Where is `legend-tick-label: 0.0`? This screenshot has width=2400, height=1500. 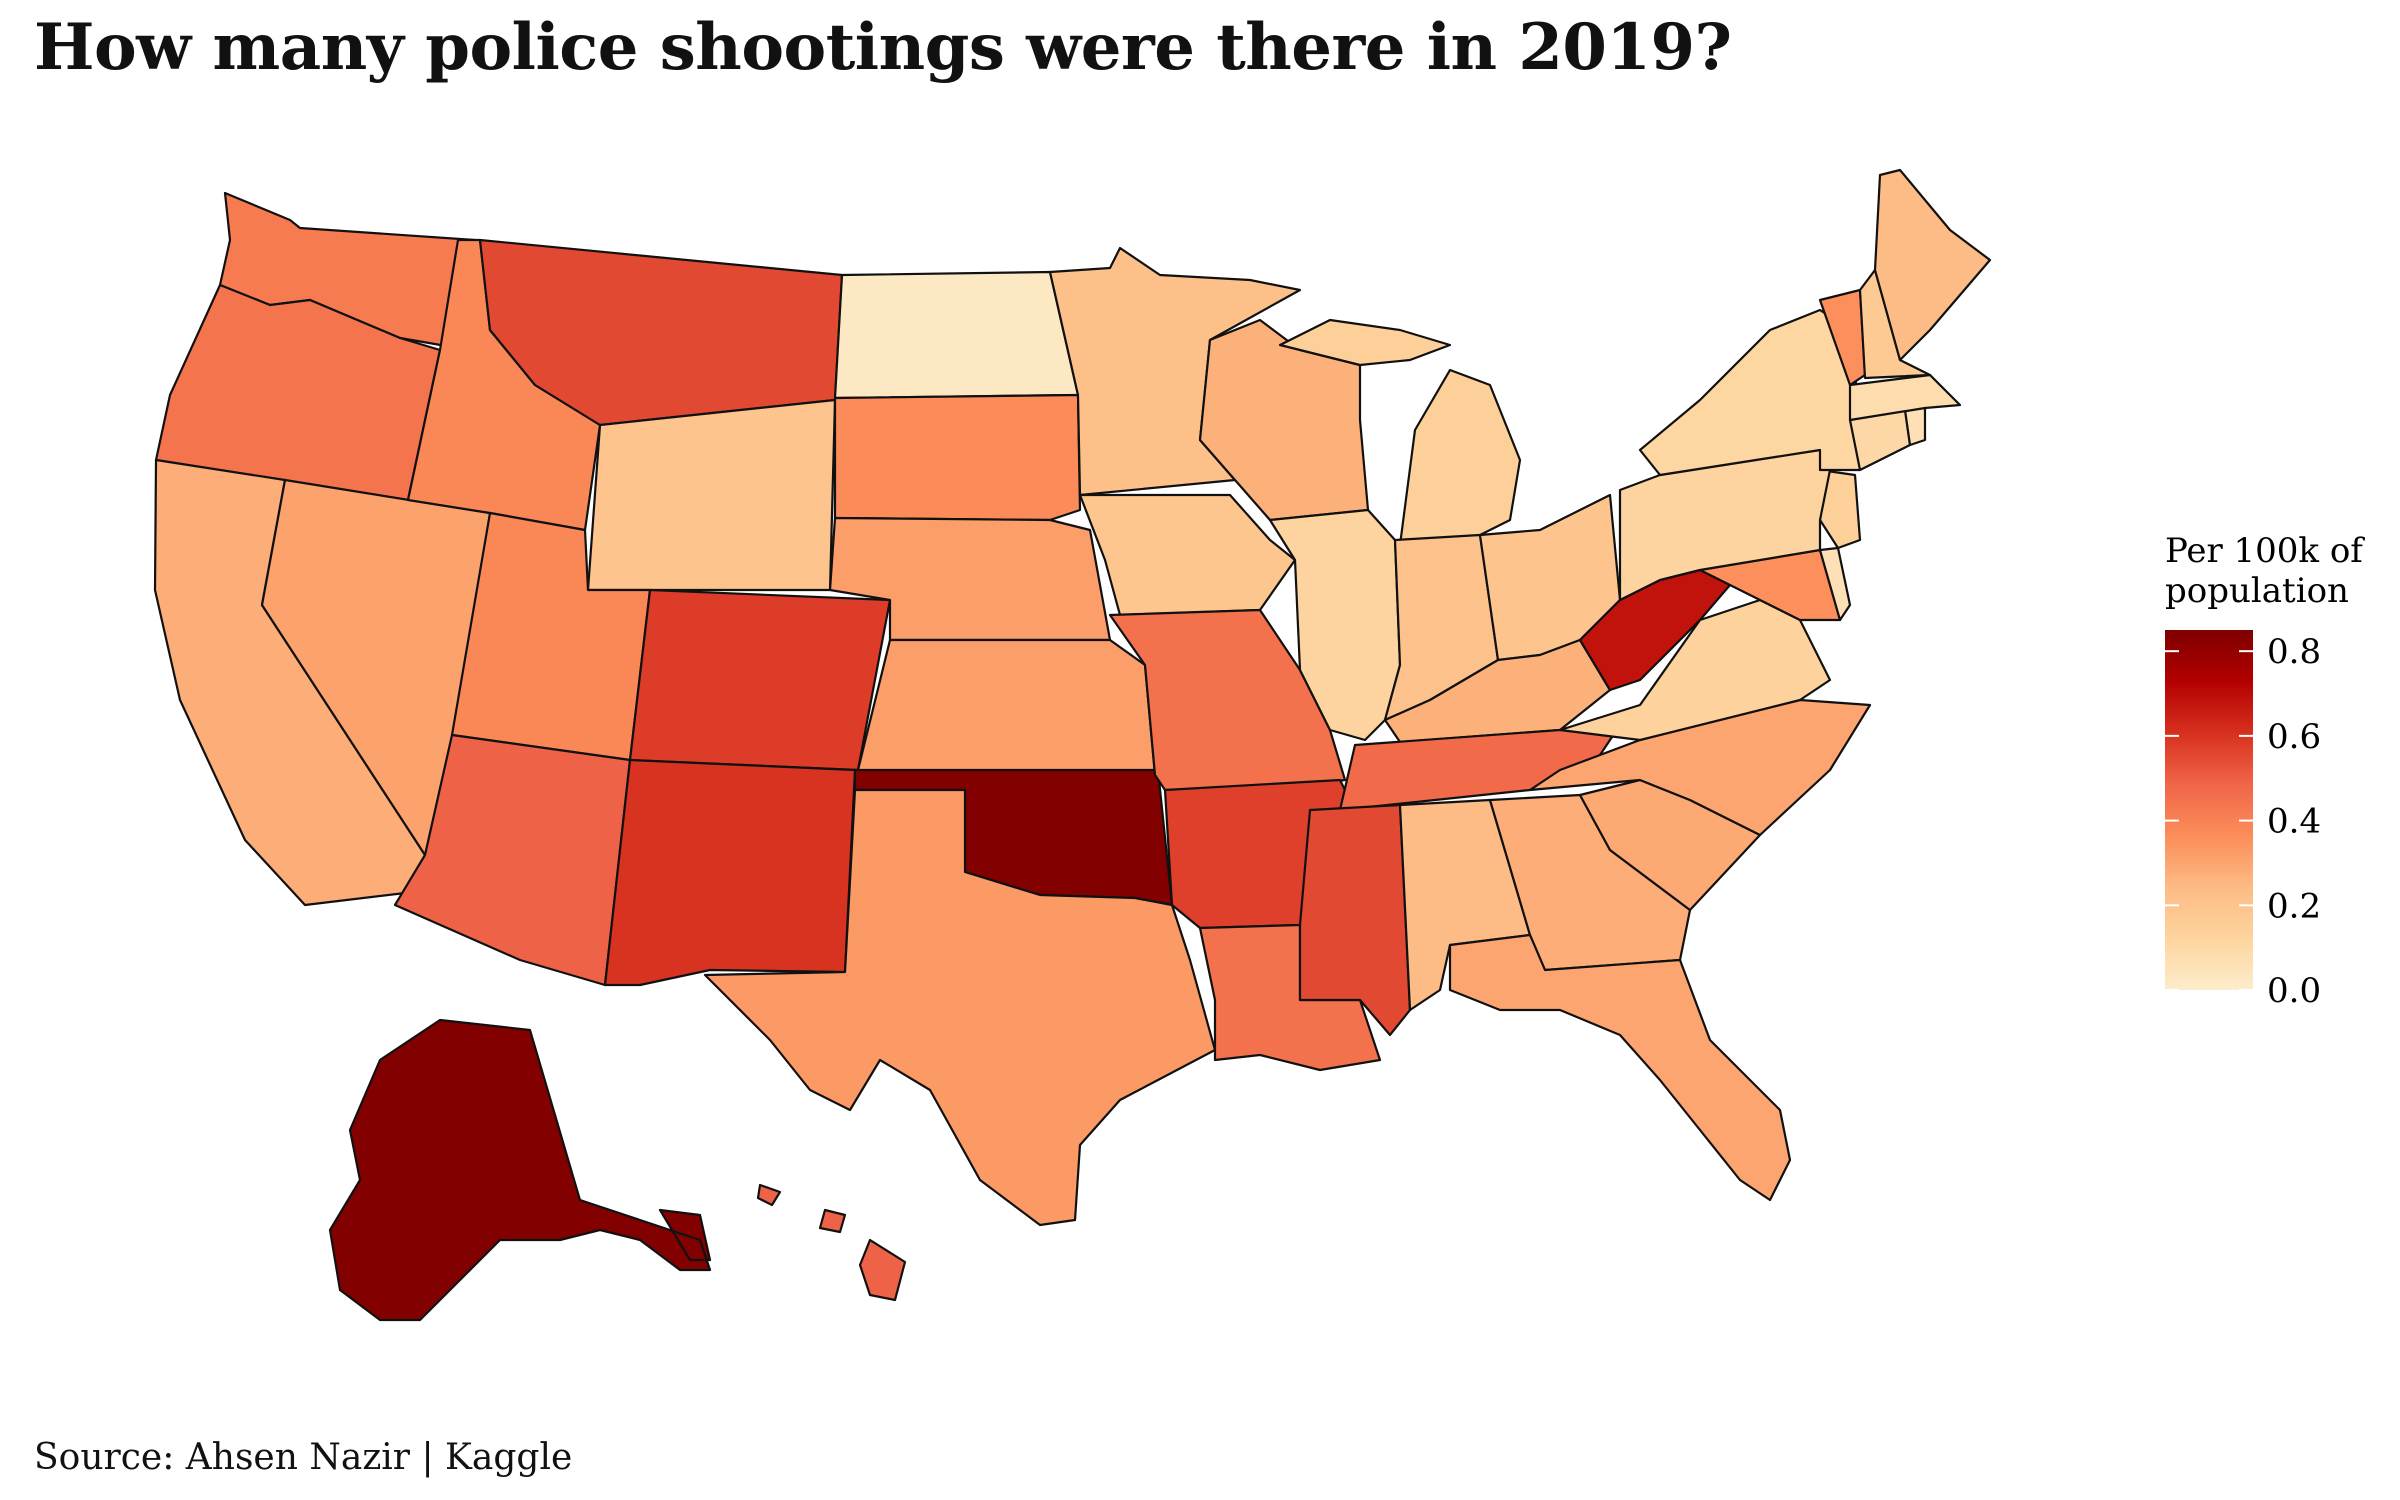
legend-tick-label: 0.0 is located at coordinates (2294, 991).